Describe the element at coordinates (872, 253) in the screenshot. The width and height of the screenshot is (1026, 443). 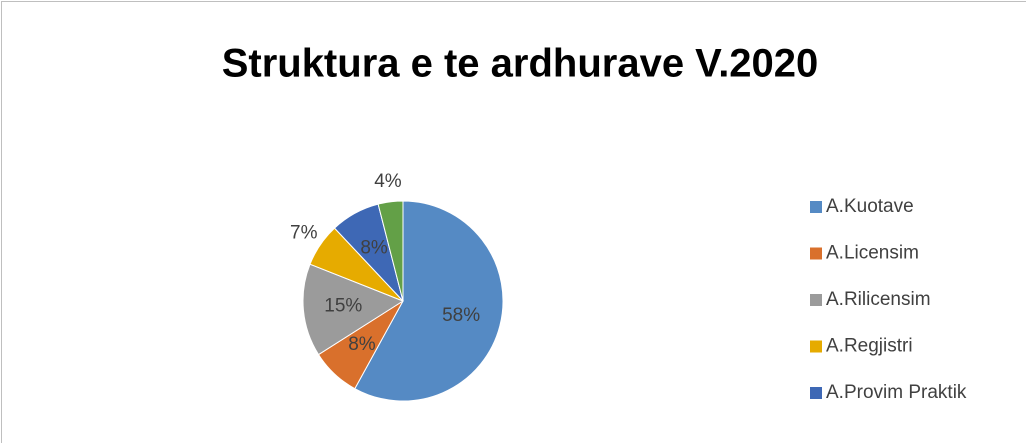
I see `legend-label: A.Licensim` at that location.